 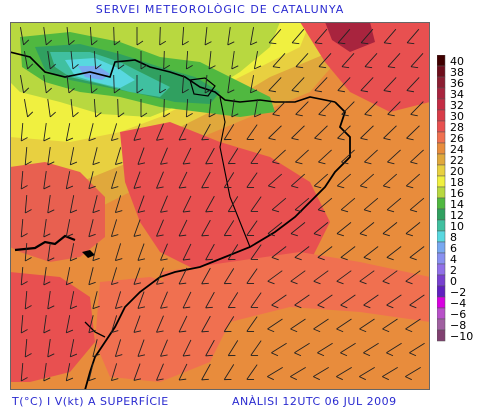 What do you see at coordinates (457, 94) in the screenshot?
I see `legend-label: 34` at bounding box center [457, 94].